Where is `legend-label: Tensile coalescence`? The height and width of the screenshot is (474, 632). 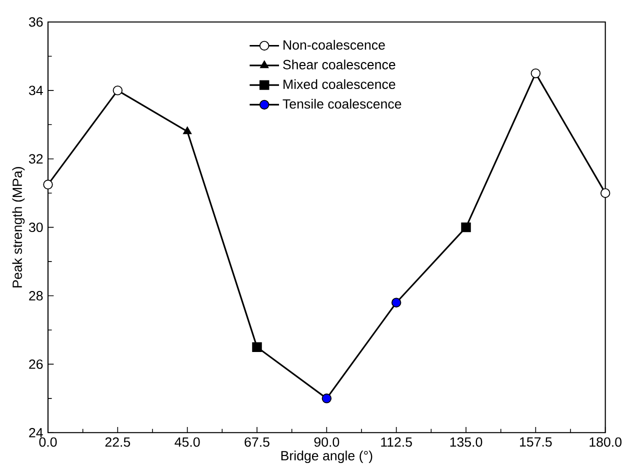
legend-label: Tensile coalescence is located at coordinates (342, 103).